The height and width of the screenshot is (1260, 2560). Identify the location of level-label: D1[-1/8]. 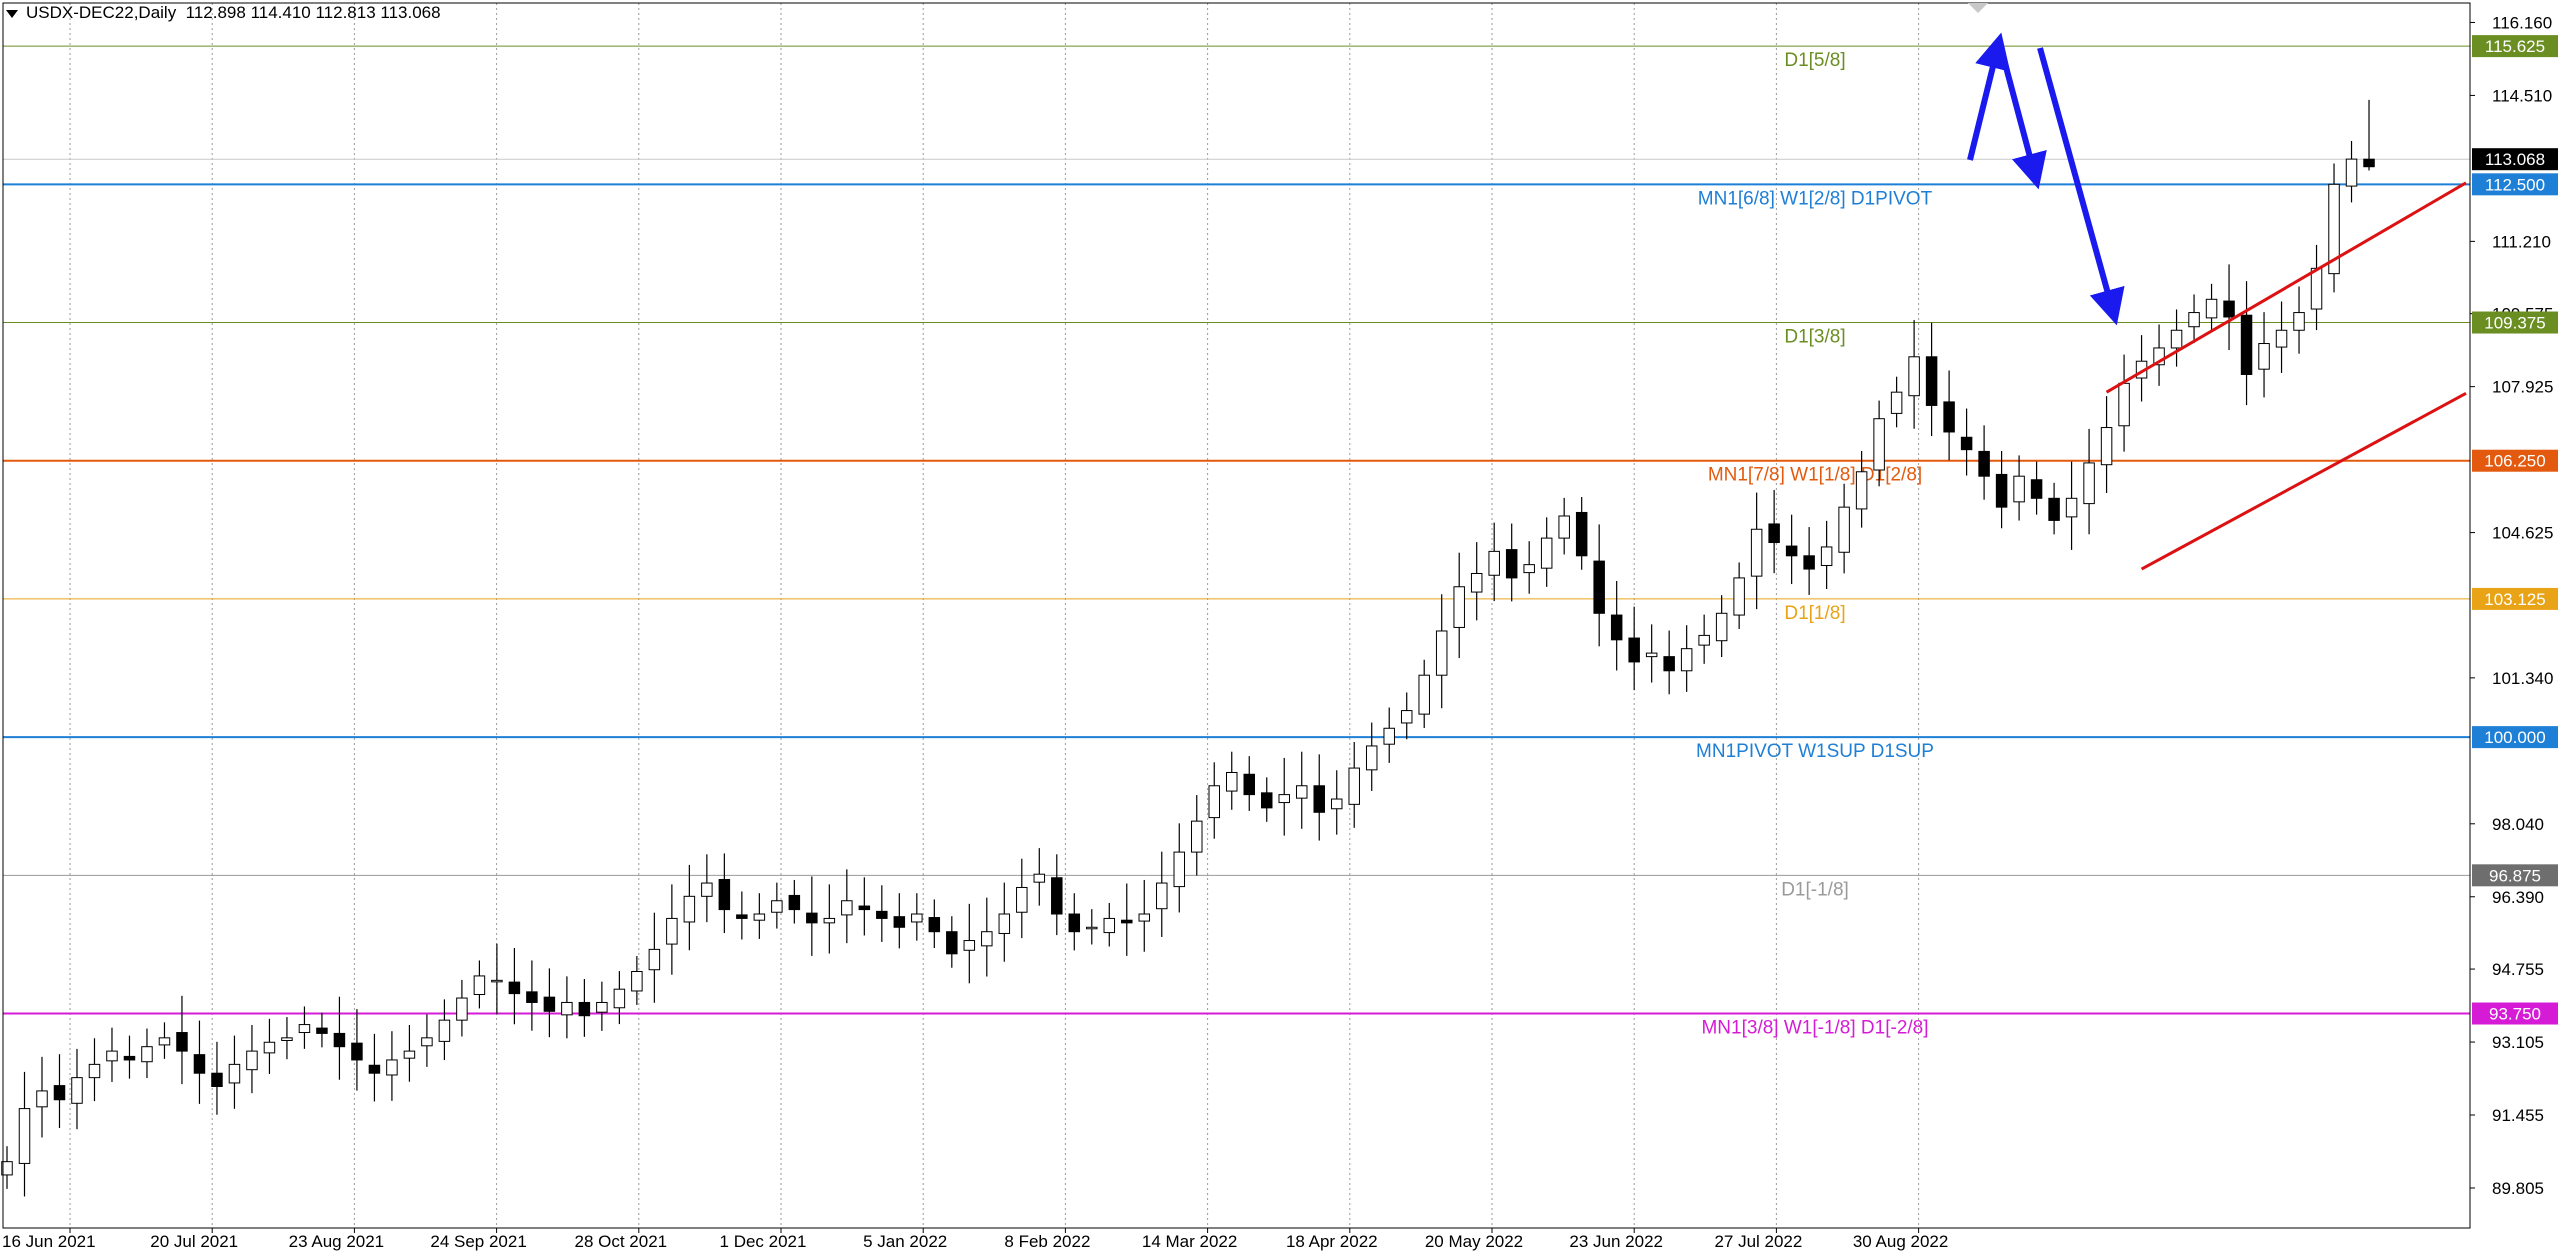
(1815, 889).